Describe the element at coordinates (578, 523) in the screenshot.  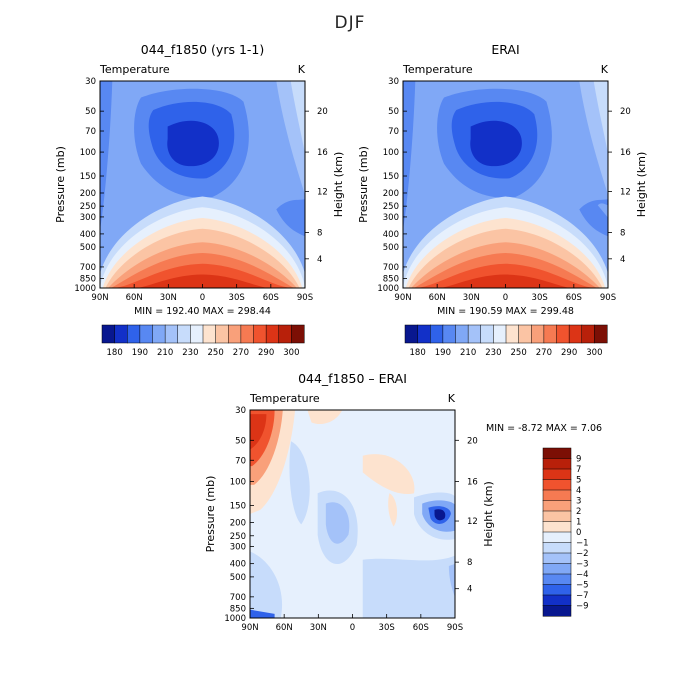
I see `colorbar-label: 1` at that location.